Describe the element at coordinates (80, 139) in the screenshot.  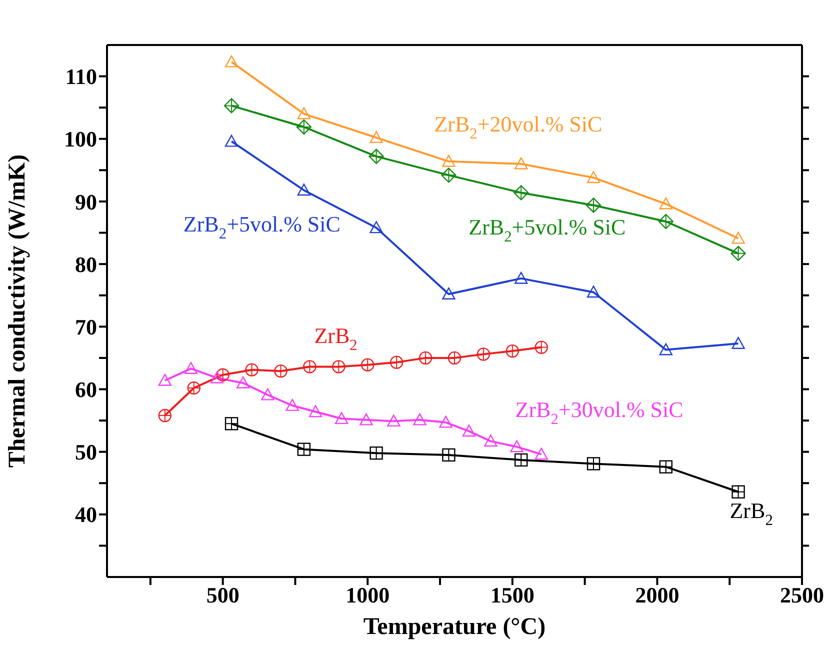
I see `y-tick-label: 100` at that location.